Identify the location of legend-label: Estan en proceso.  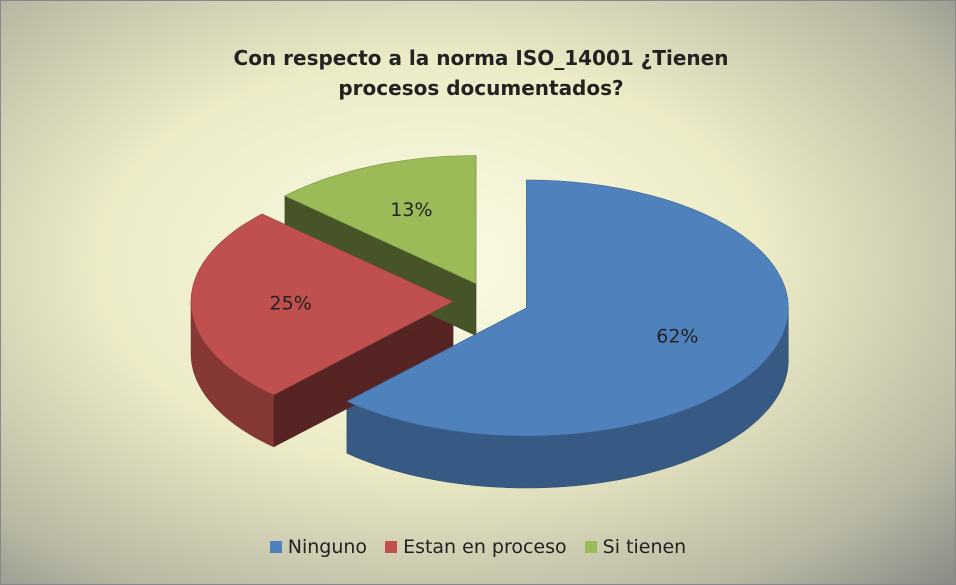
(485, 547).